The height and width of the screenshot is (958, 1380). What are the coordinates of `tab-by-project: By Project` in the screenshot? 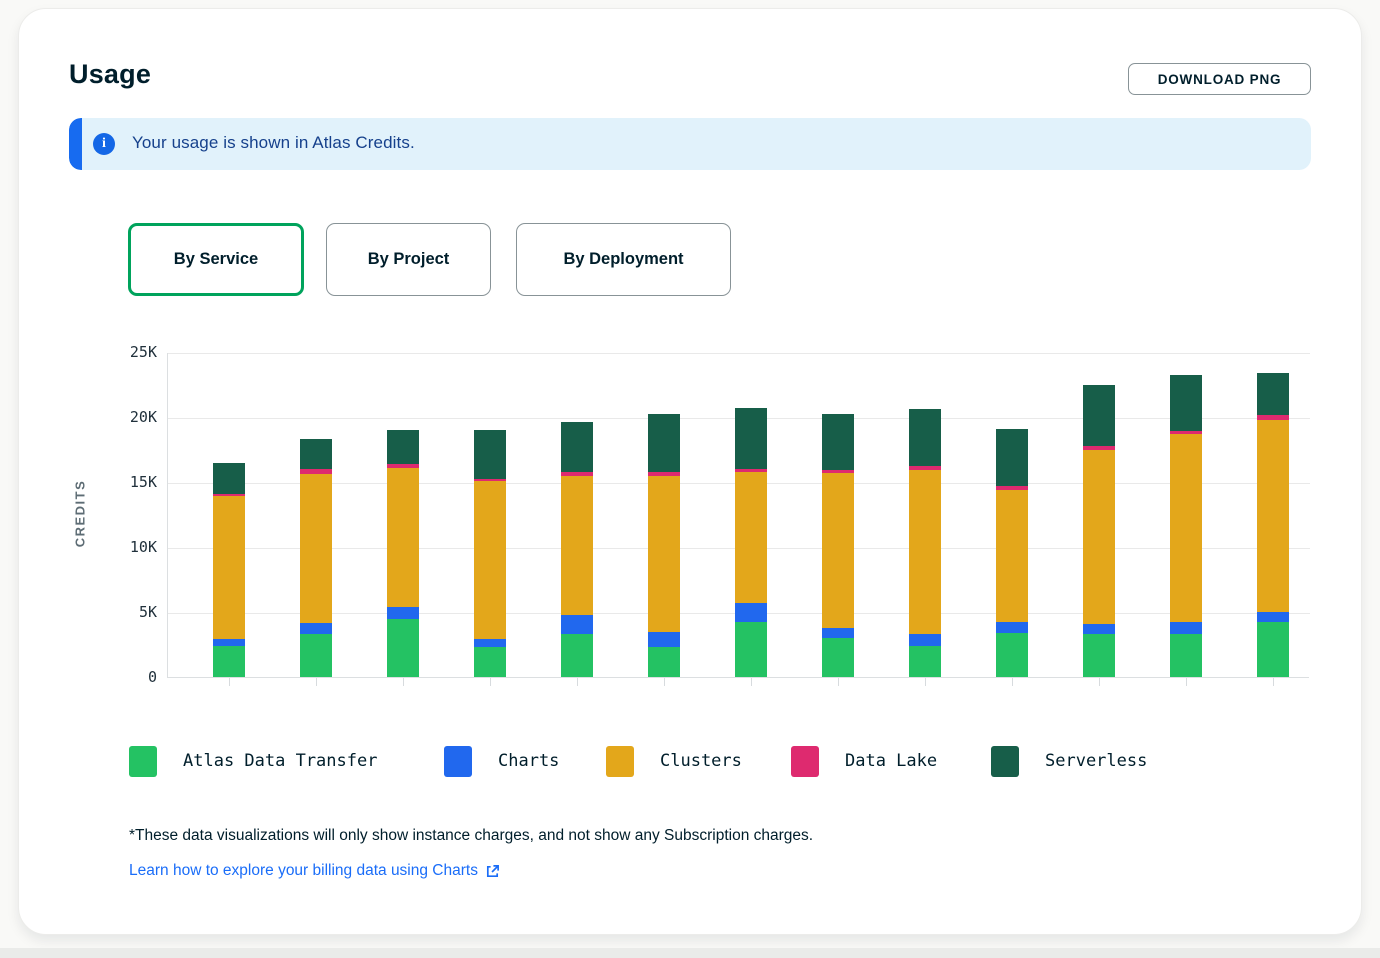 It's located at (408, 259).